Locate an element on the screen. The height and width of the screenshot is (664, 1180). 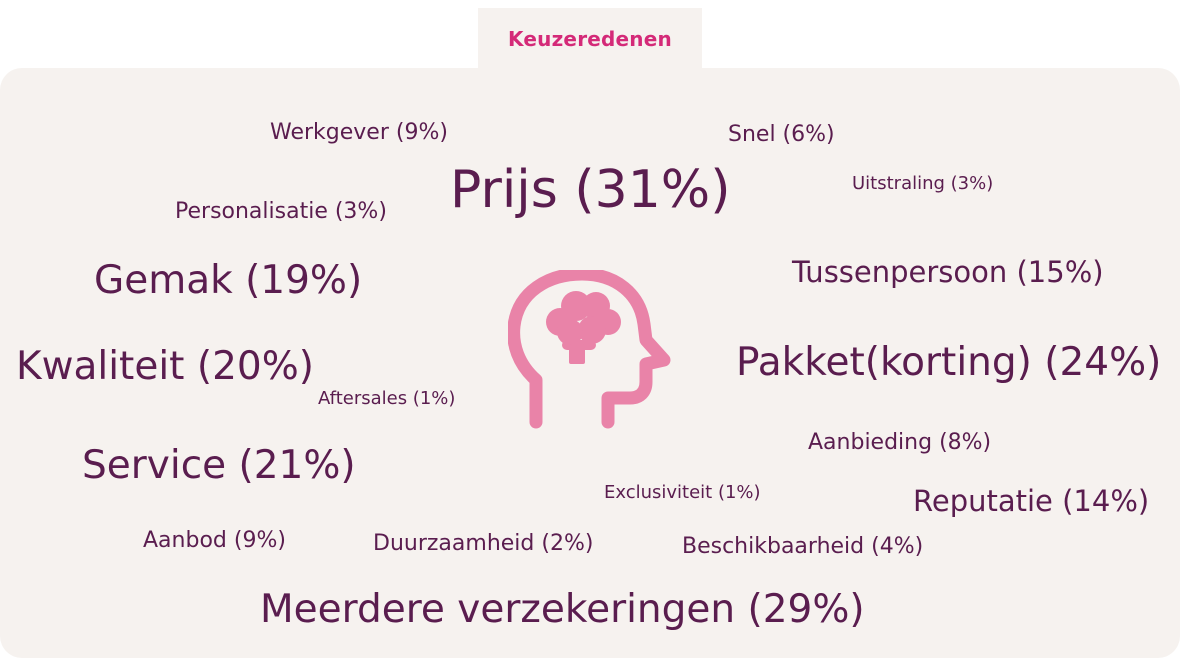
word-uitstraling: Uitstraling (3%) is located at coordinates (923, 183).